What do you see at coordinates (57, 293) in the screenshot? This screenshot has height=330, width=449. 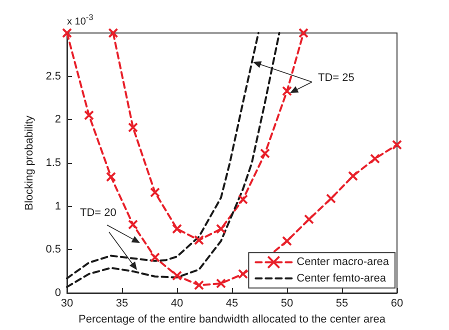 I see `y-tick-label: 0` at bounding box center [57, 293].